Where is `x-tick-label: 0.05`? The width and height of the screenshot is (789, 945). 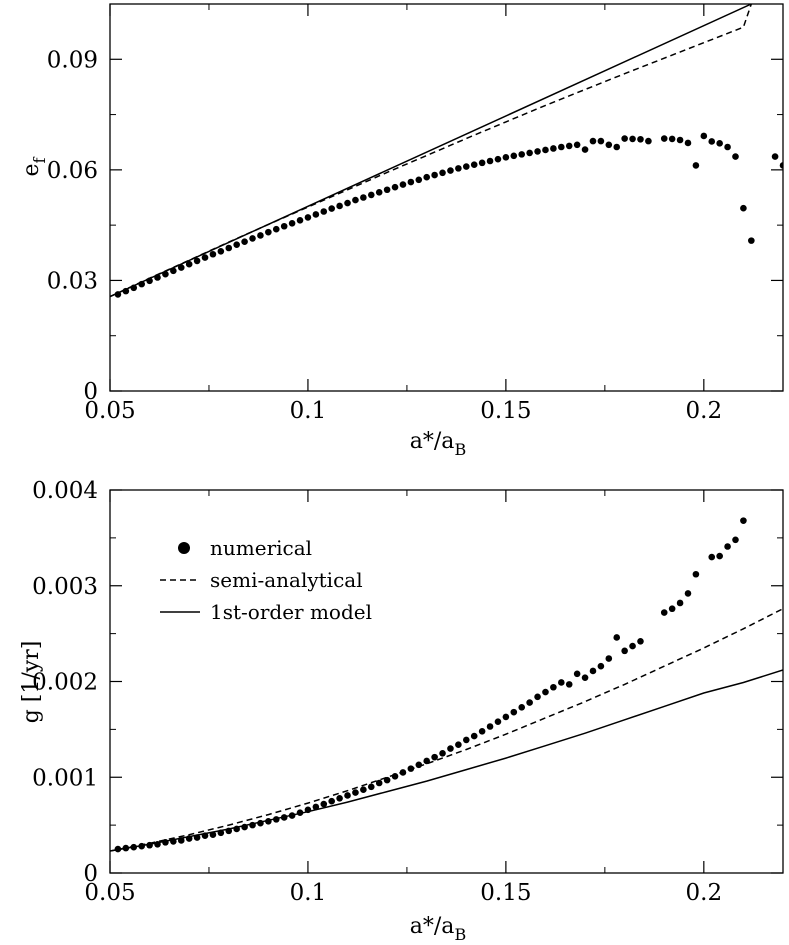 x-tick-label: 0.05 is located at coordinates (109, 411).